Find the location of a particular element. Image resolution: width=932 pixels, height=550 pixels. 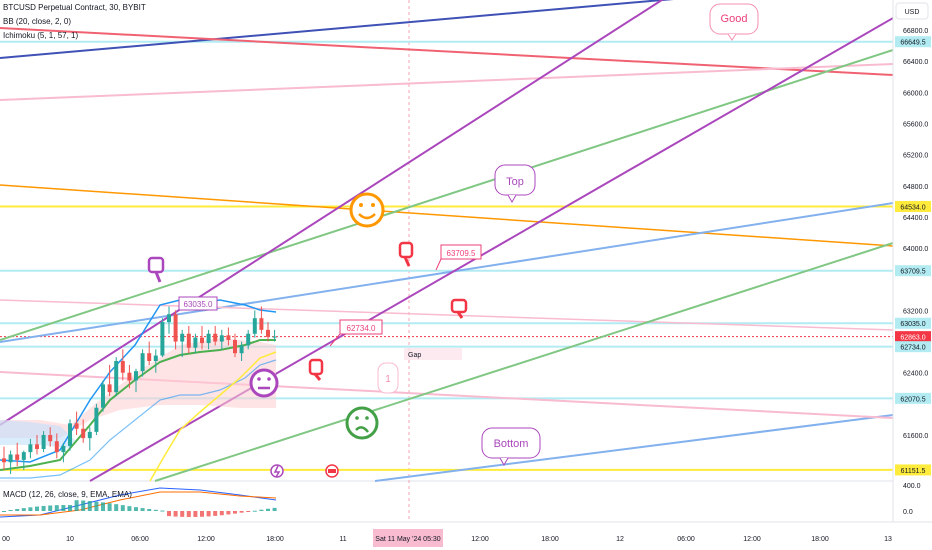

good-callout: Good is located at coordinates (734, 22).